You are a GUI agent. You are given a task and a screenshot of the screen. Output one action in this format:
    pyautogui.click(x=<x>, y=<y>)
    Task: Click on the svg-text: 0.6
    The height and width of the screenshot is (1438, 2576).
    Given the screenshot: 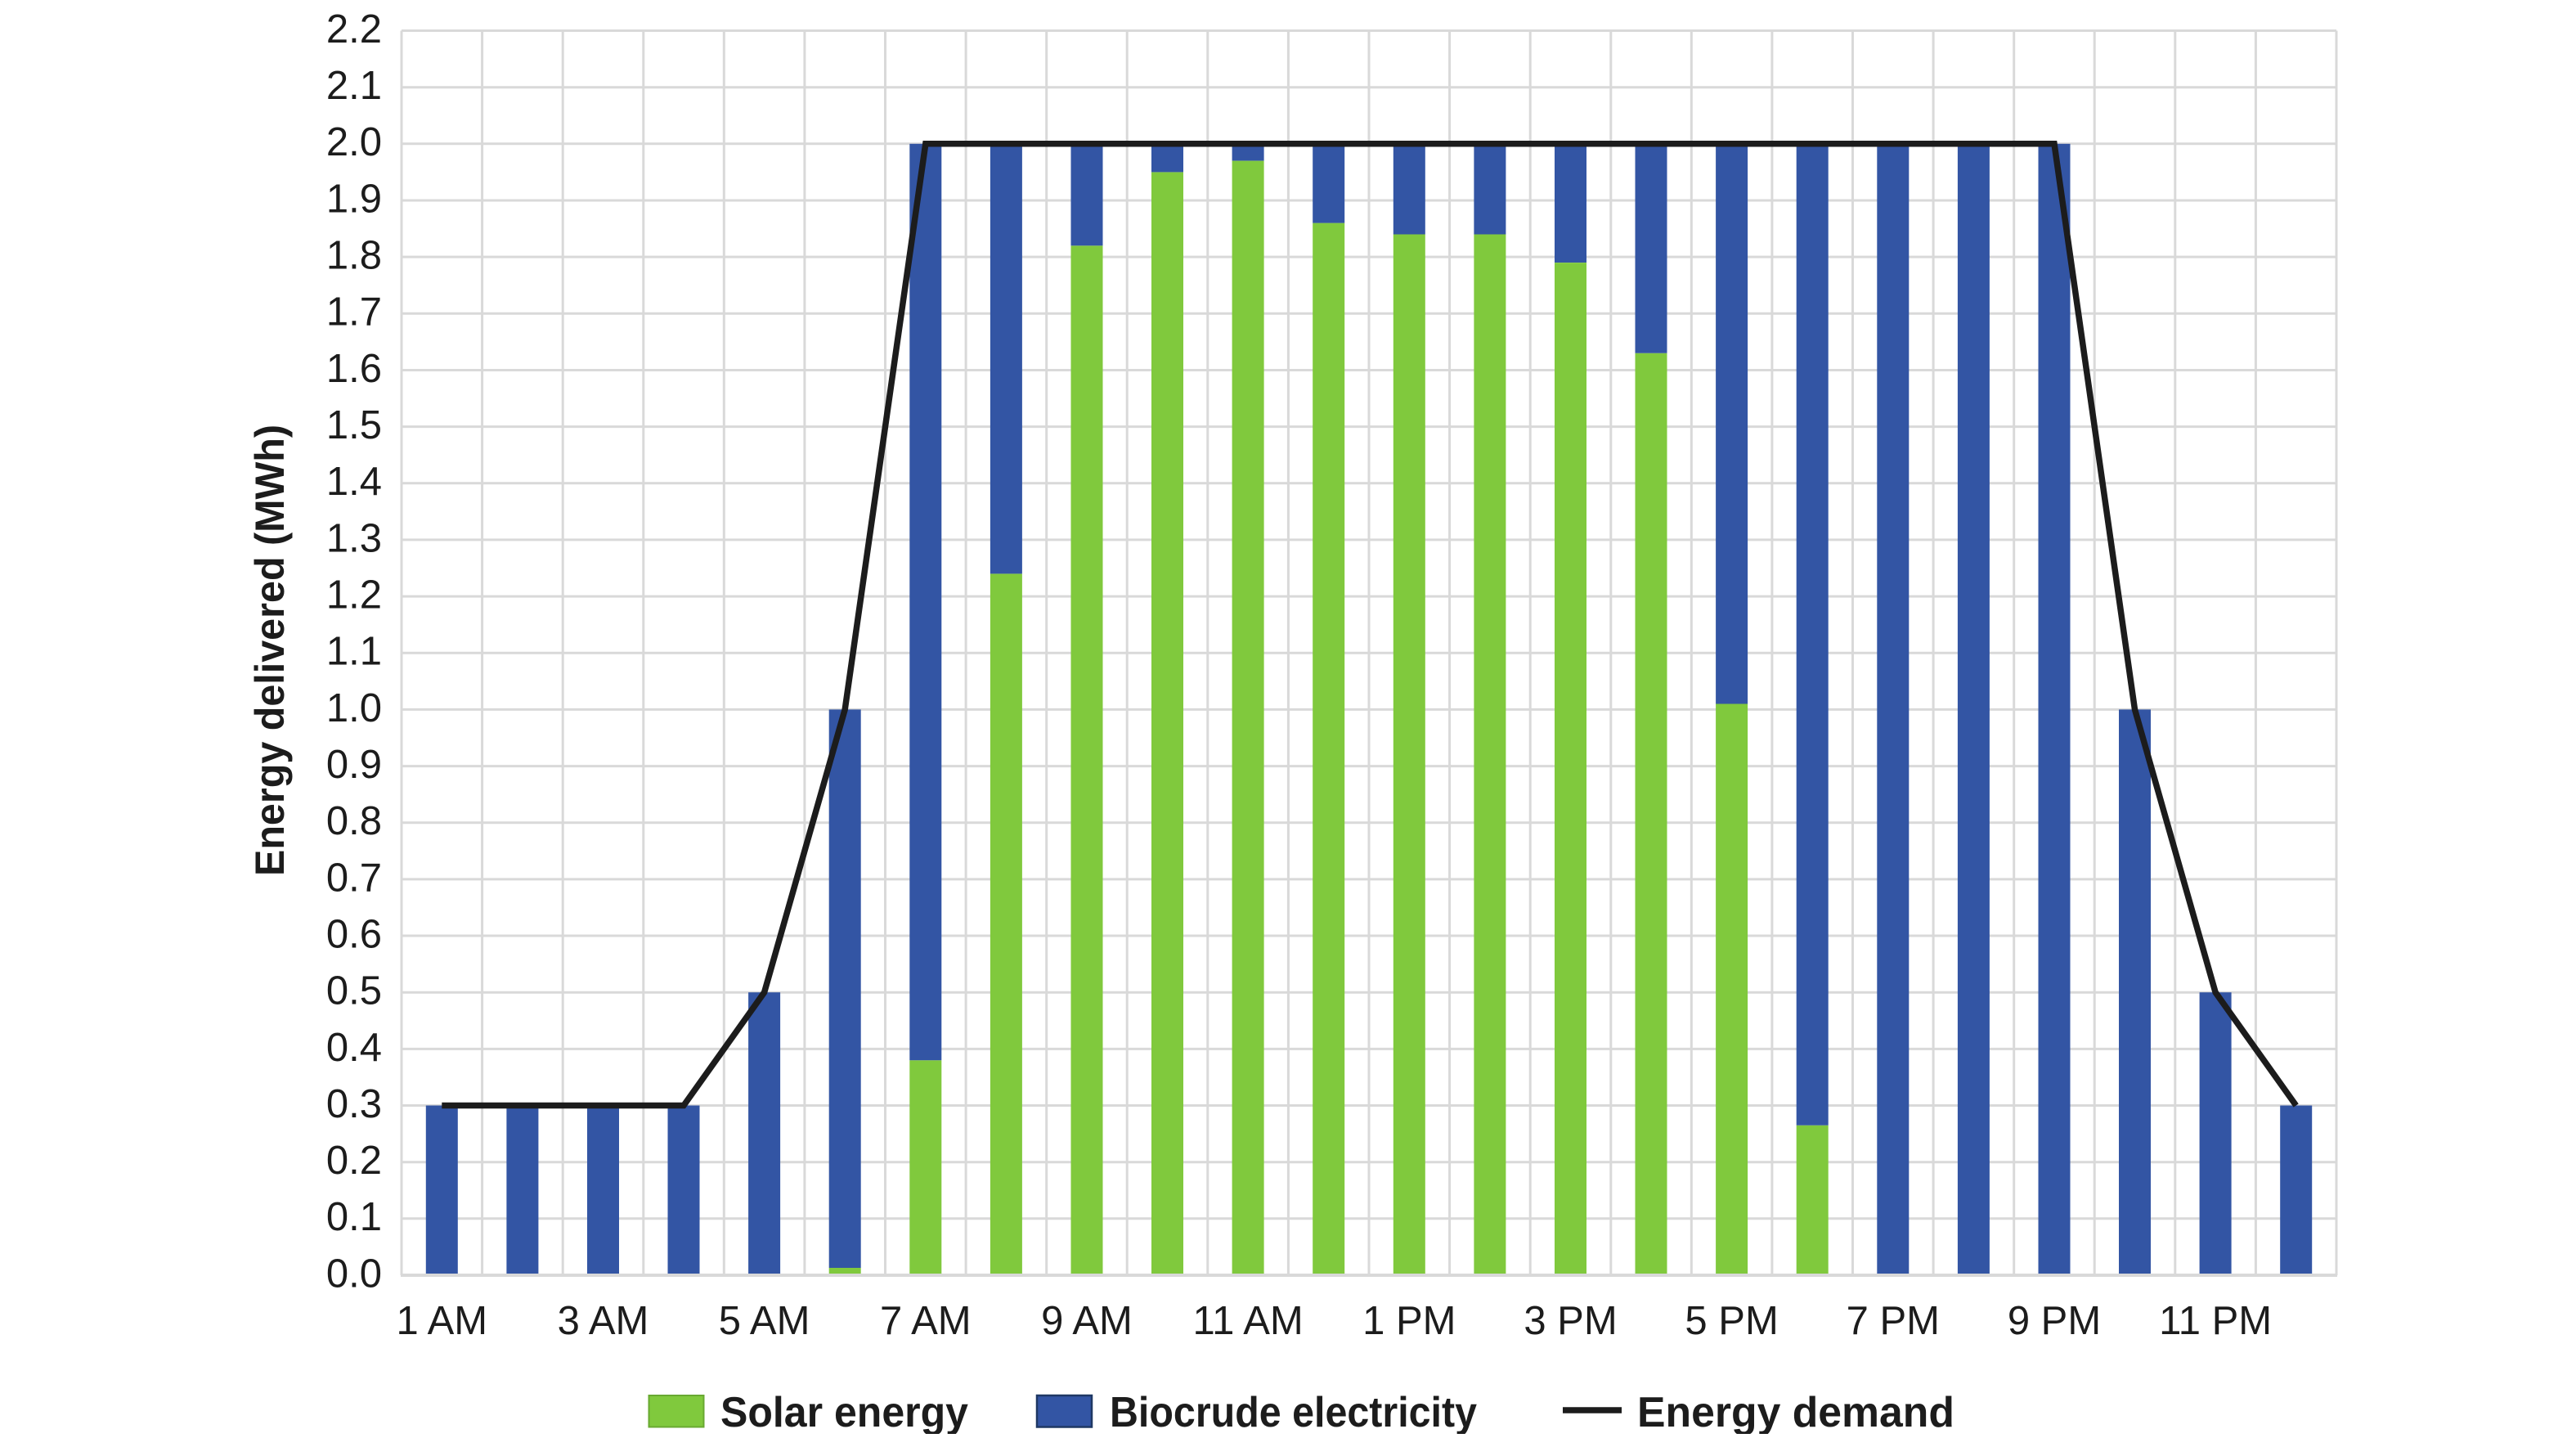 What is the action you would take?
    pyautogui.click(x=354, y=934)
    